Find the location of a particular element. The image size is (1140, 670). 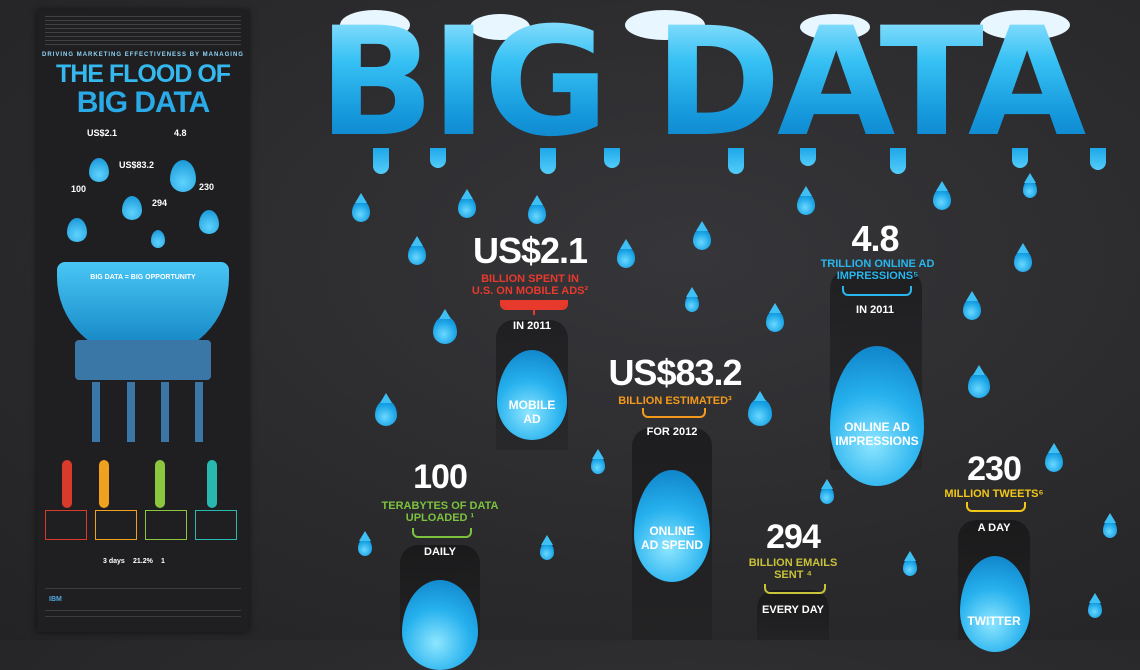

stat-period: IN 2011 is located at coordinates (532, 326).